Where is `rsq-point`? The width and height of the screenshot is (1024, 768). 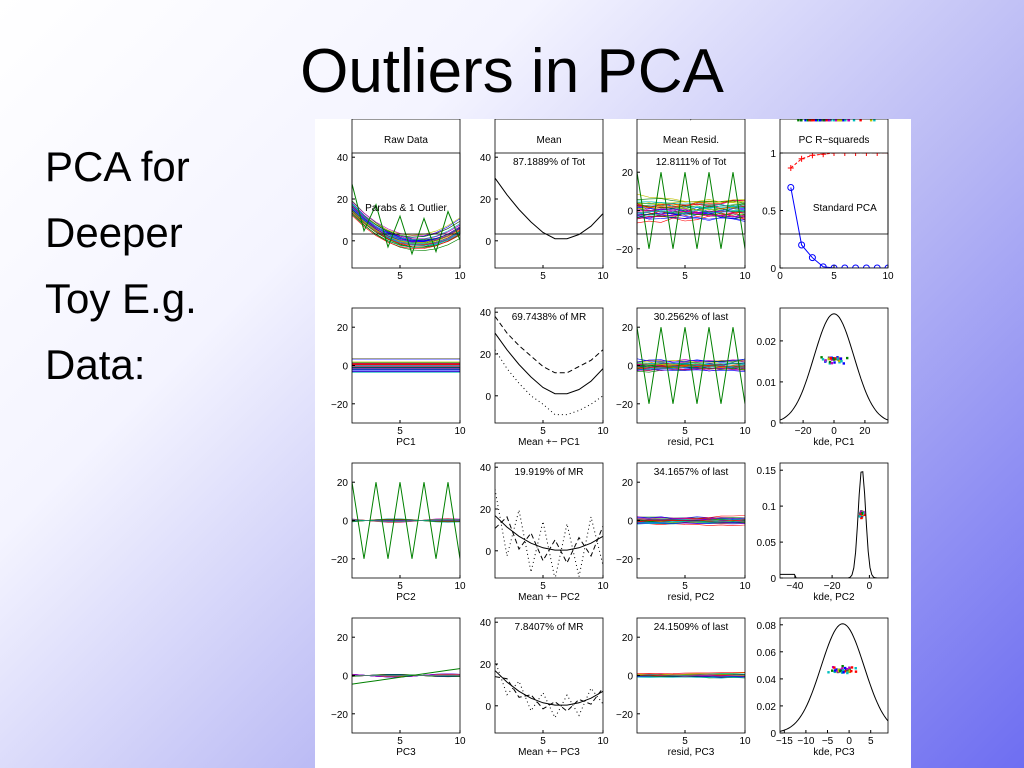 rsq-point is located at coordinates (812, 258).